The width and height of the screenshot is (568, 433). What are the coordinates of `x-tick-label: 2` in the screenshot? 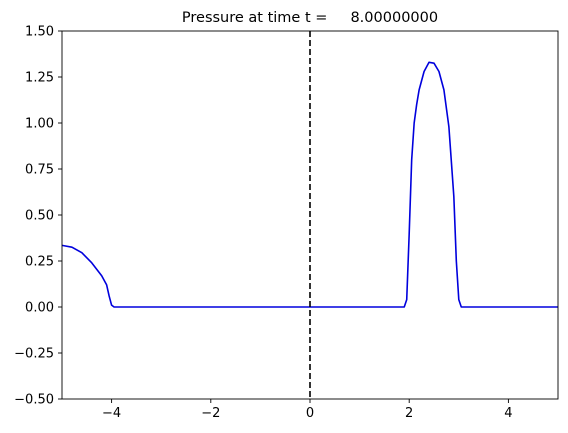 It's located at (409, 413).